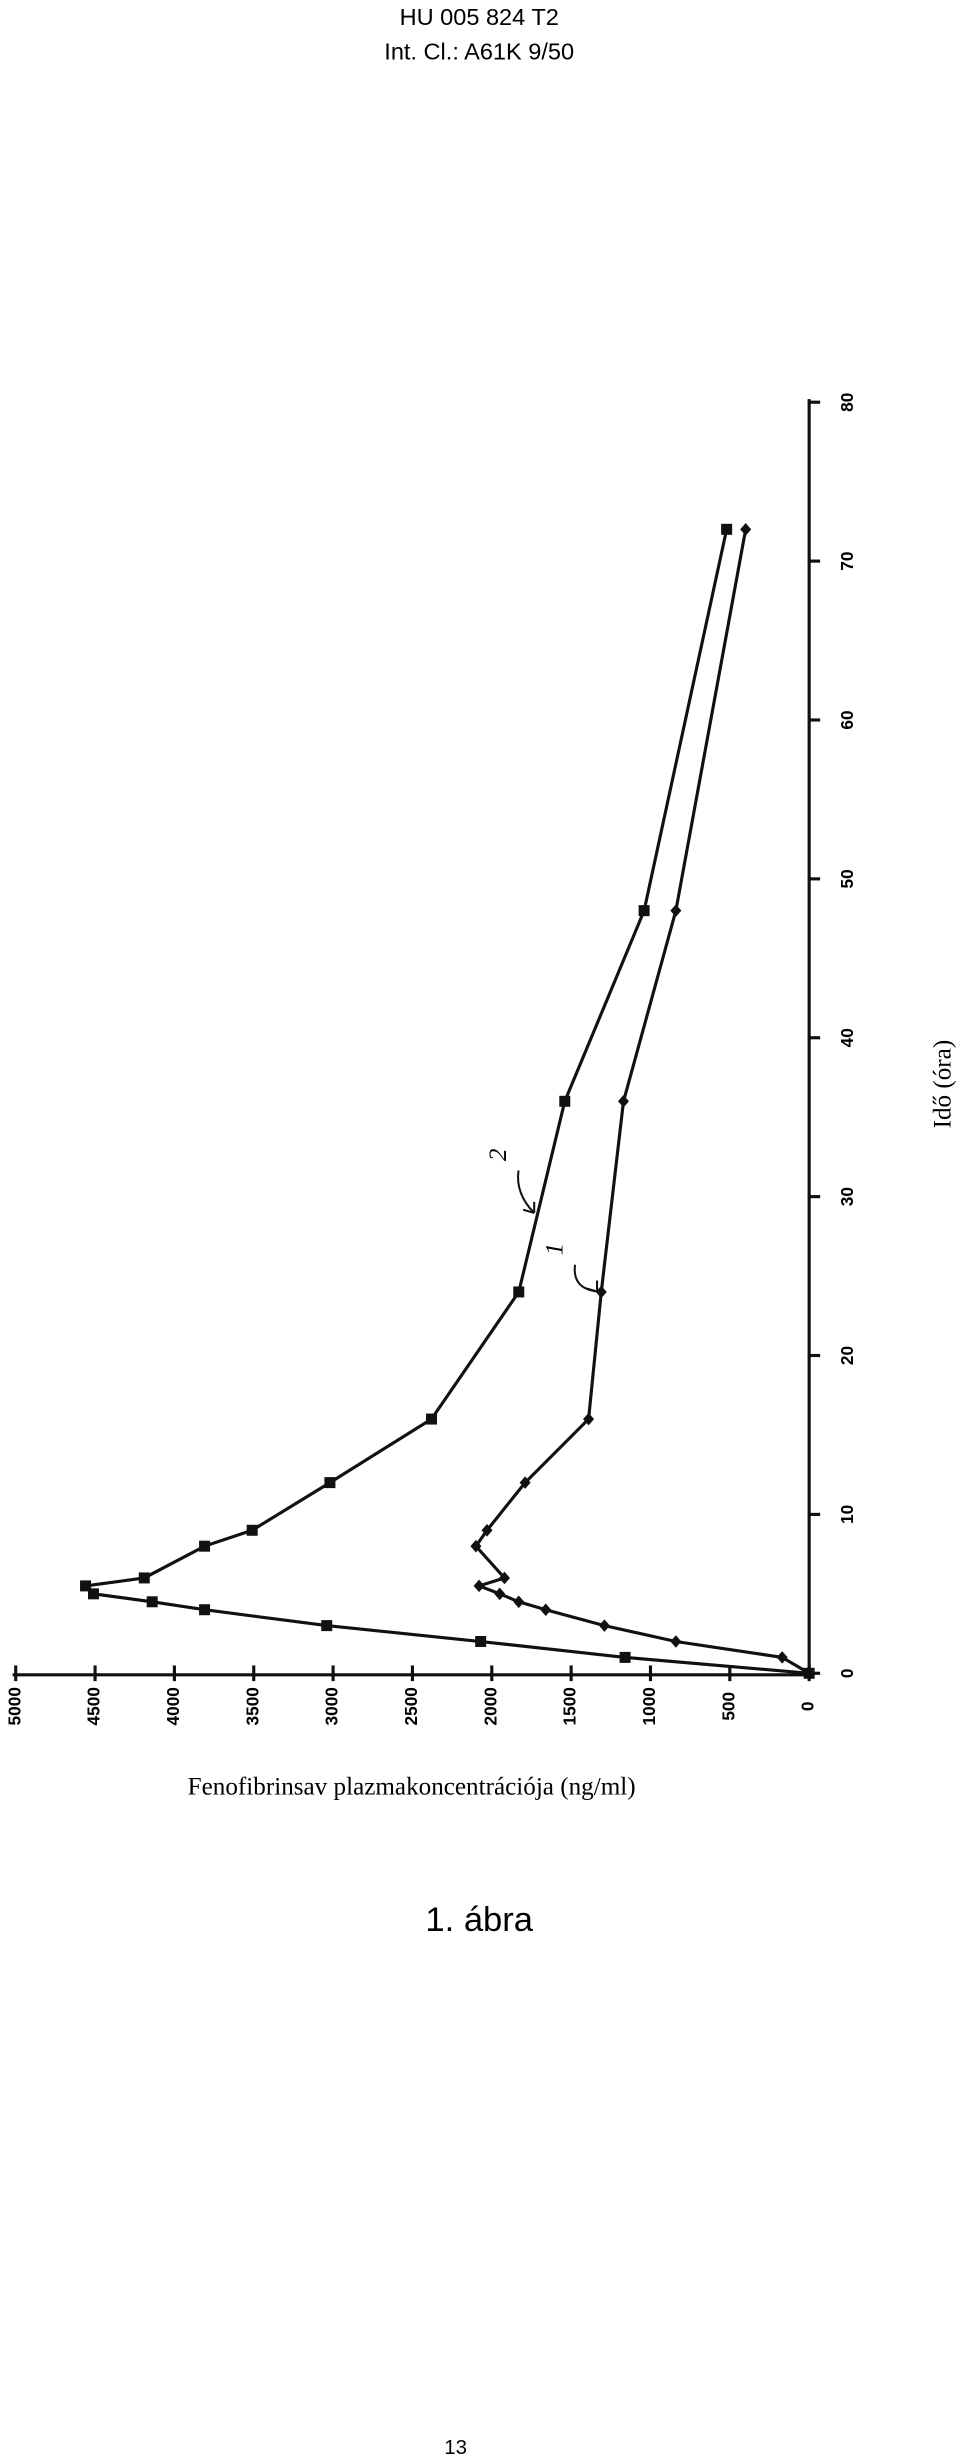 The image size is (960, 2462). I want to click on x-tick-label: 10, so click(847, 1514).